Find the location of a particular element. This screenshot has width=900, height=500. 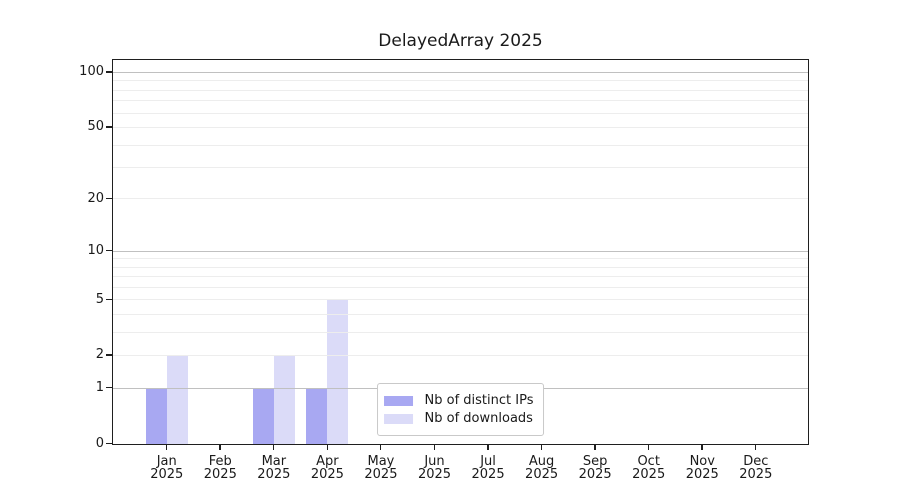

x-tick-label: Jan 2025 is located at coordinates (167, 468).